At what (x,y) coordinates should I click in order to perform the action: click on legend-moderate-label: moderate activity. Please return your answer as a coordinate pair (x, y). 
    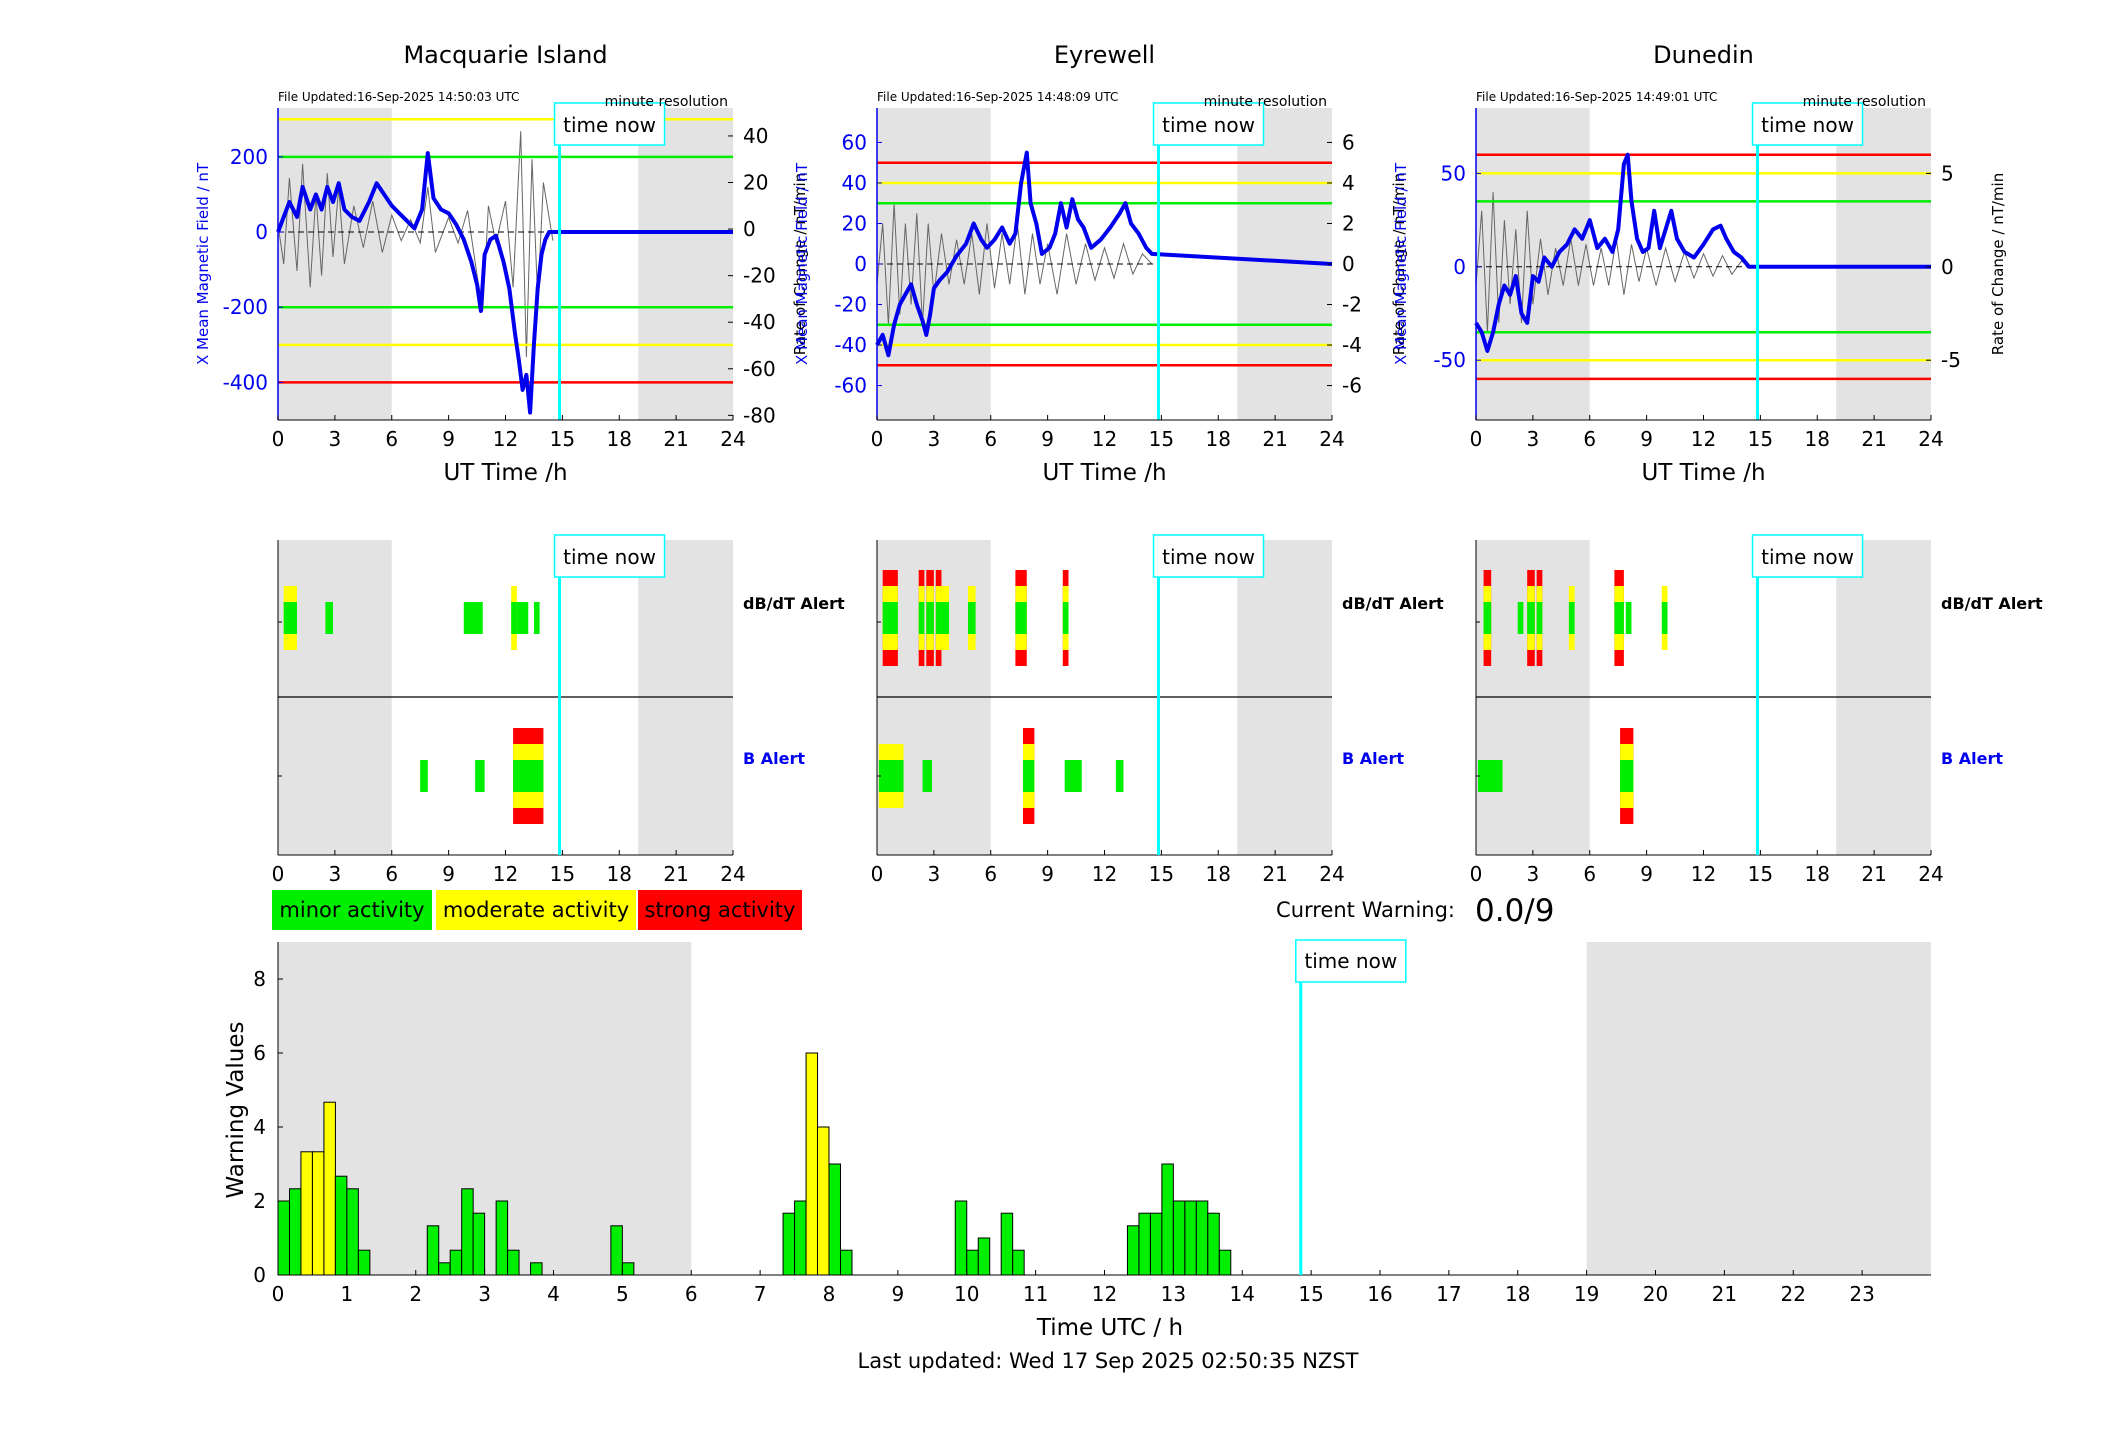
    Looking at the image, I should click on (536, 910).